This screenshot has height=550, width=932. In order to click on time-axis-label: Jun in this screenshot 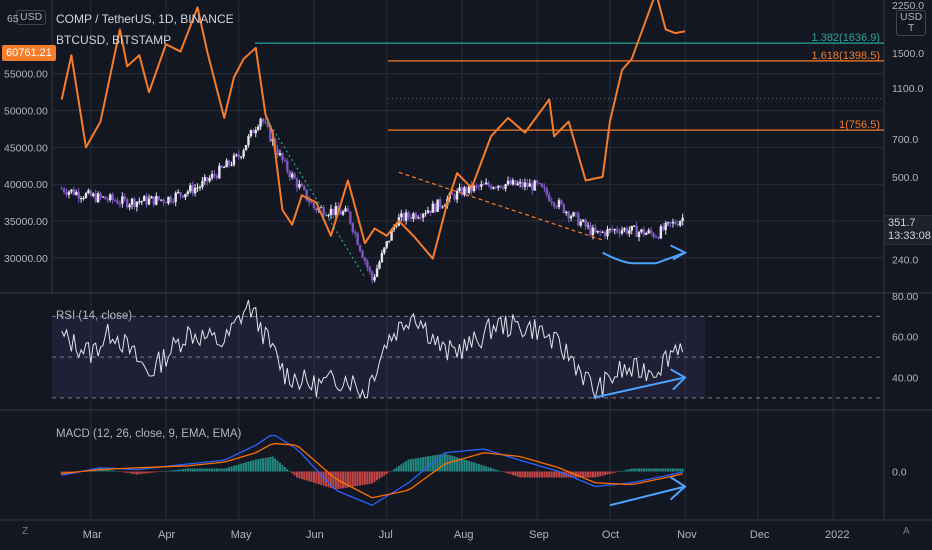, I will do `click(315, 535)`.